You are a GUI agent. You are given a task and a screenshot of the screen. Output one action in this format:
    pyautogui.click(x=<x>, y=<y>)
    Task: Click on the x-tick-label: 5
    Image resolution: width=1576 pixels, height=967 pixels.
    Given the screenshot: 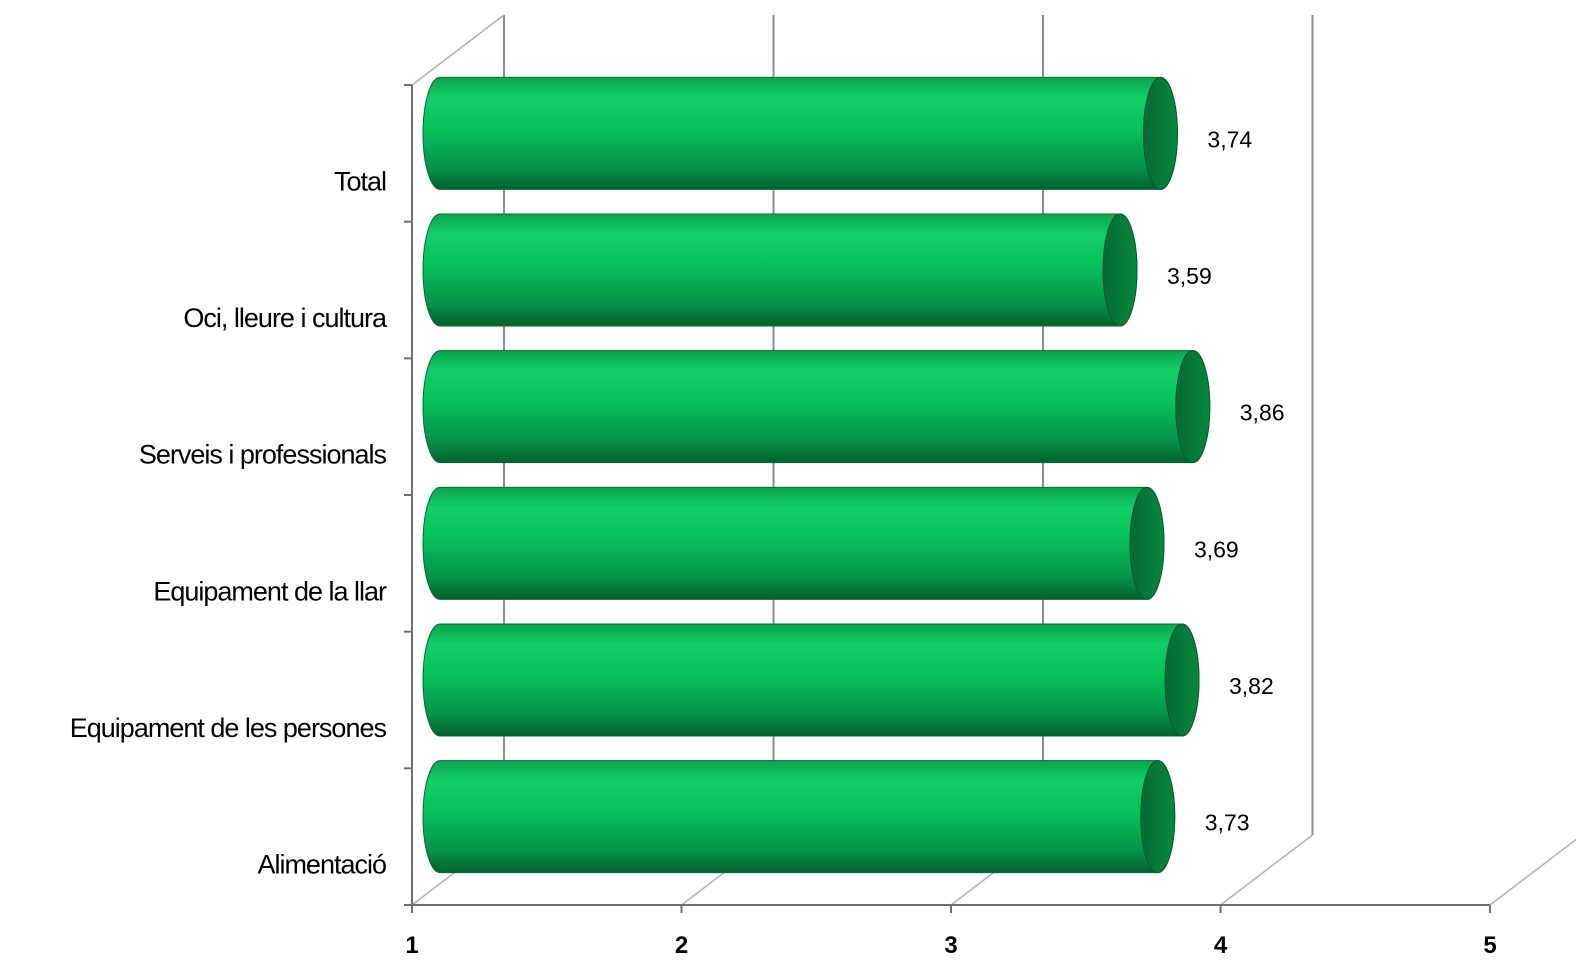 What is the action you would take?
    pyautogui.click(x=1489, y=945)
    